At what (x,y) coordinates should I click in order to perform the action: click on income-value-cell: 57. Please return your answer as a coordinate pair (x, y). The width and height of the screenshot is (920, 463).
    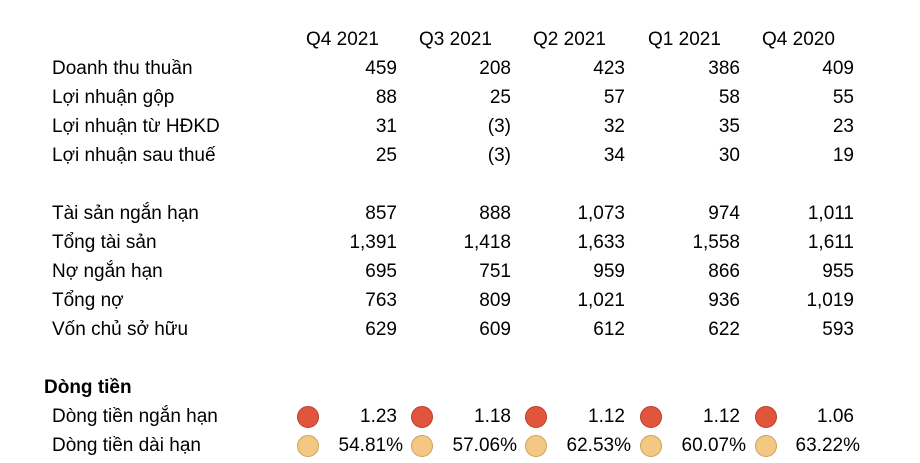
    Looking at the image, I should click on (614, 97).